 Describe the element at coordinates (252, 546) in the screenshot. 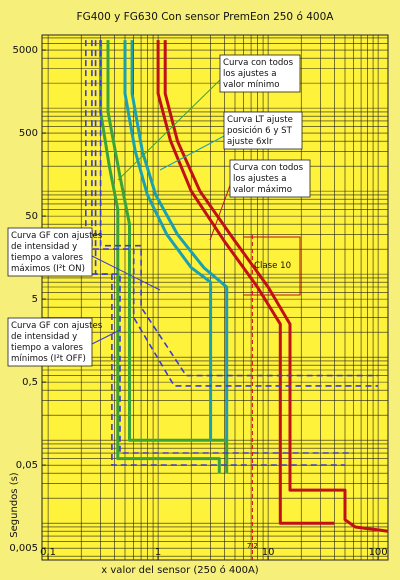

I see `reference-label: 7,2` at that location.